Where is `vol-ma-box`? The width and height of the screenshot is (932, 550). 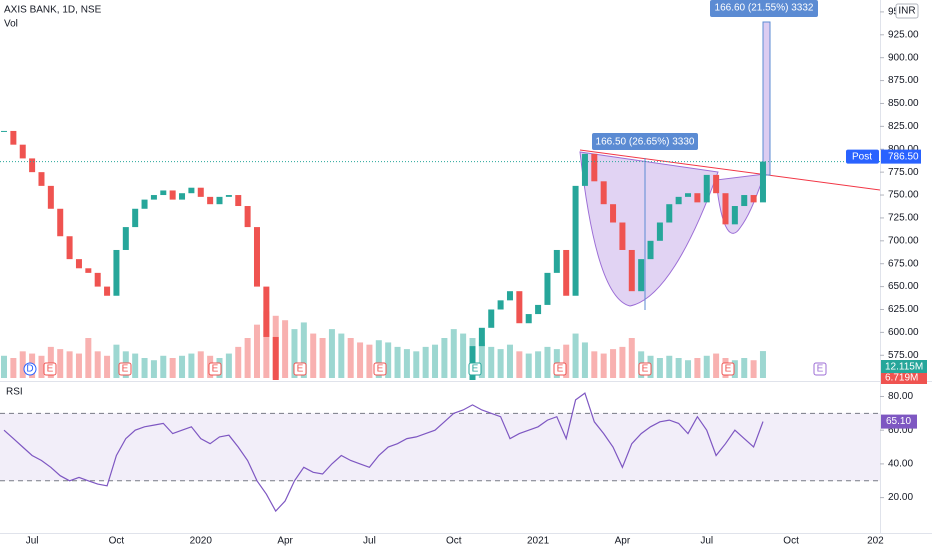
vol-ma-box is located at coordinates (904, 378).